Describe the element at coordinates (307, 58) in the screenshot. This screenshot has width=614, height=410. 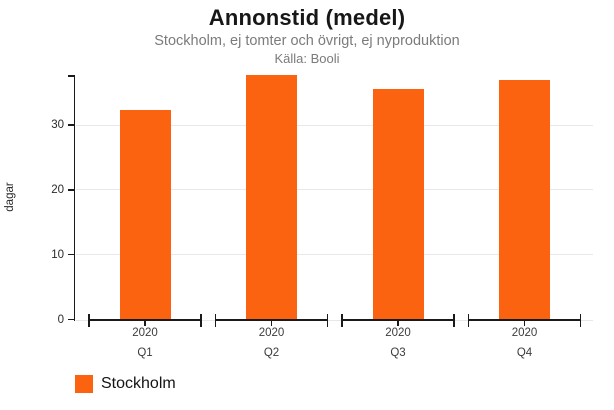
I see `chart-source-note: Källa: Booli` at that location.